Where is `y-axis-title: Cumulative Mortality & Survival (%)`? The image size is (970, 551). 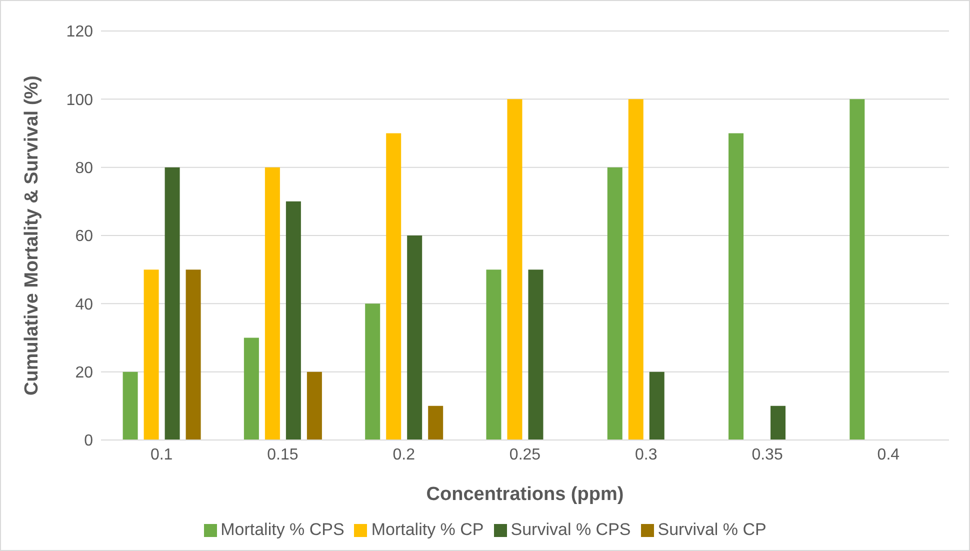 y-axis-title: Cumulative Mortality & Survival (%) is located at coordinates (32, 236).